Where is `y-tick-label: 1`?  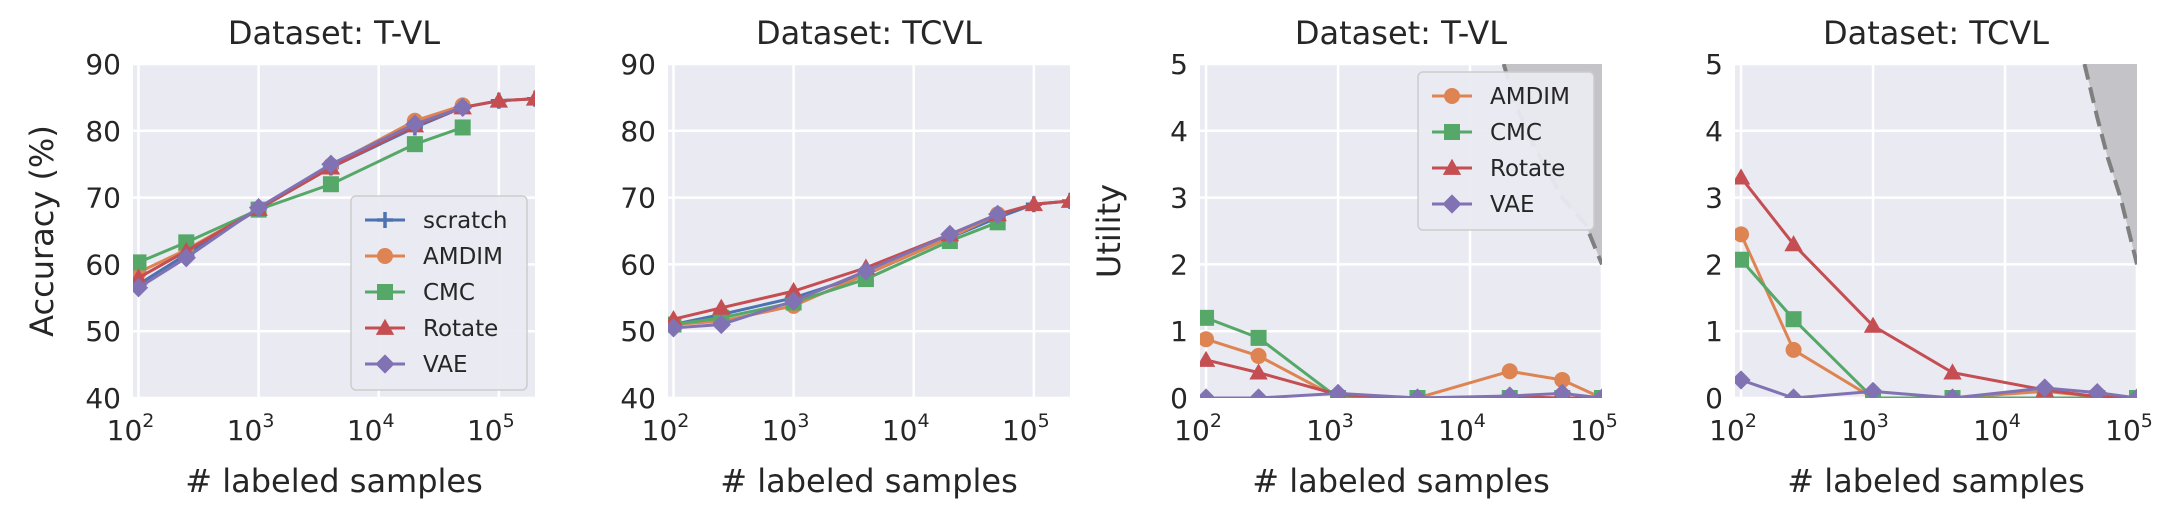 y-tick-label: 1 is located at coordinates (1714, 331).